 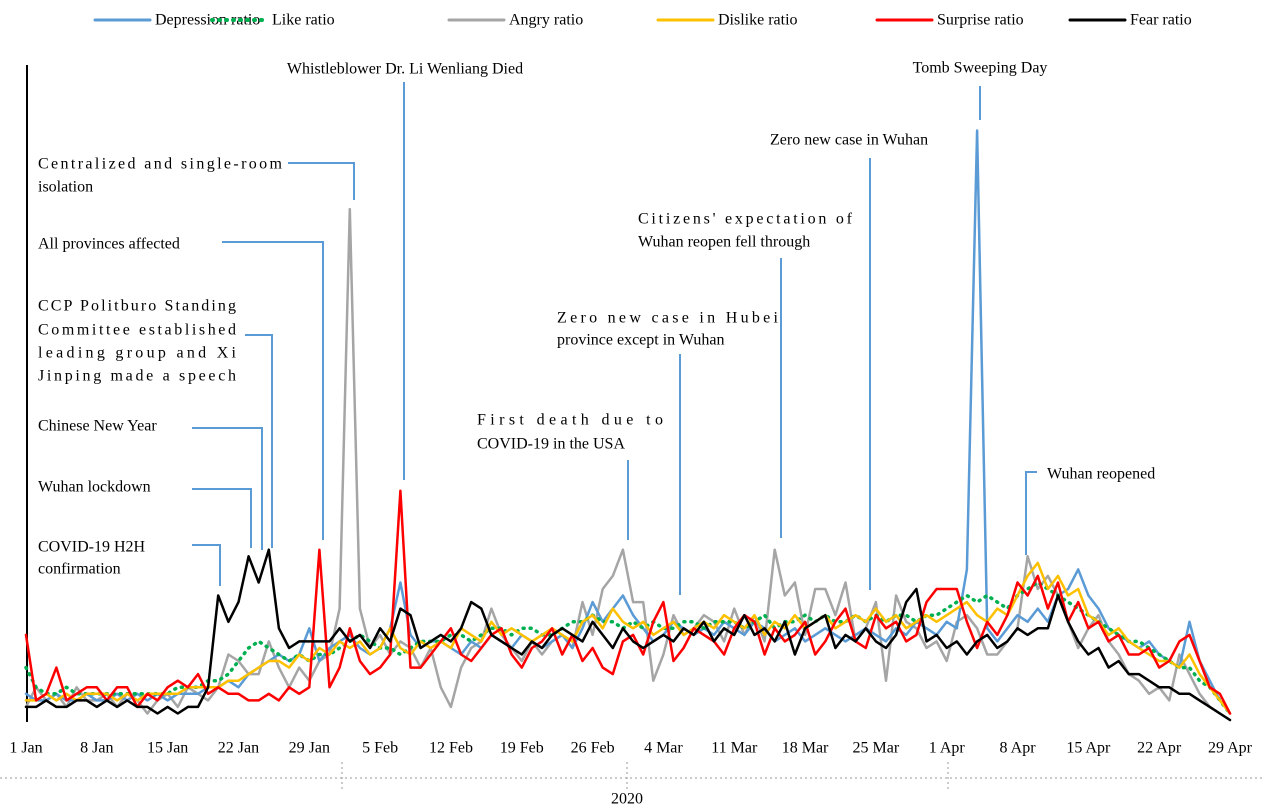 I want to click on annotation: Citizens' expectation of, so click(x=745, y=219).